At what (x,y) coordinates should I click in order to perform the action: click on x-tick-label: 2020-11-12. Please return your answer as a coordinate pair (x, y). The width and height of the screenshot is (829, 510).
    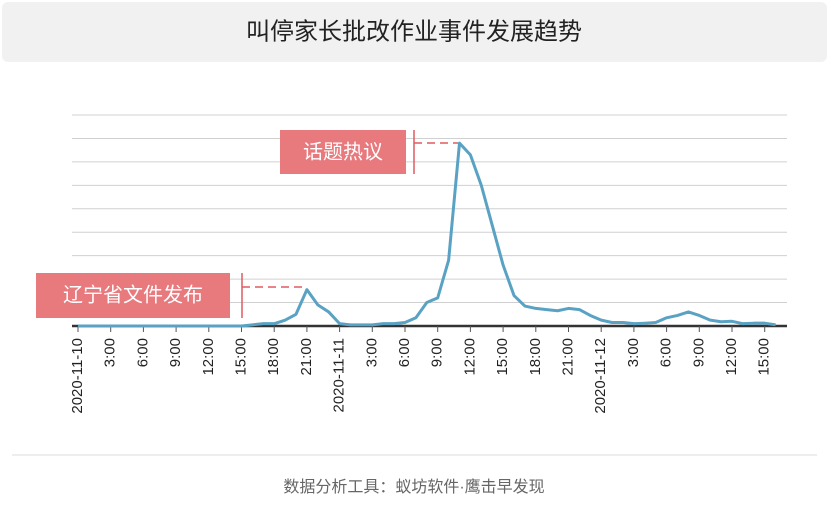
    Looking at the image, I should click on (600, 376).